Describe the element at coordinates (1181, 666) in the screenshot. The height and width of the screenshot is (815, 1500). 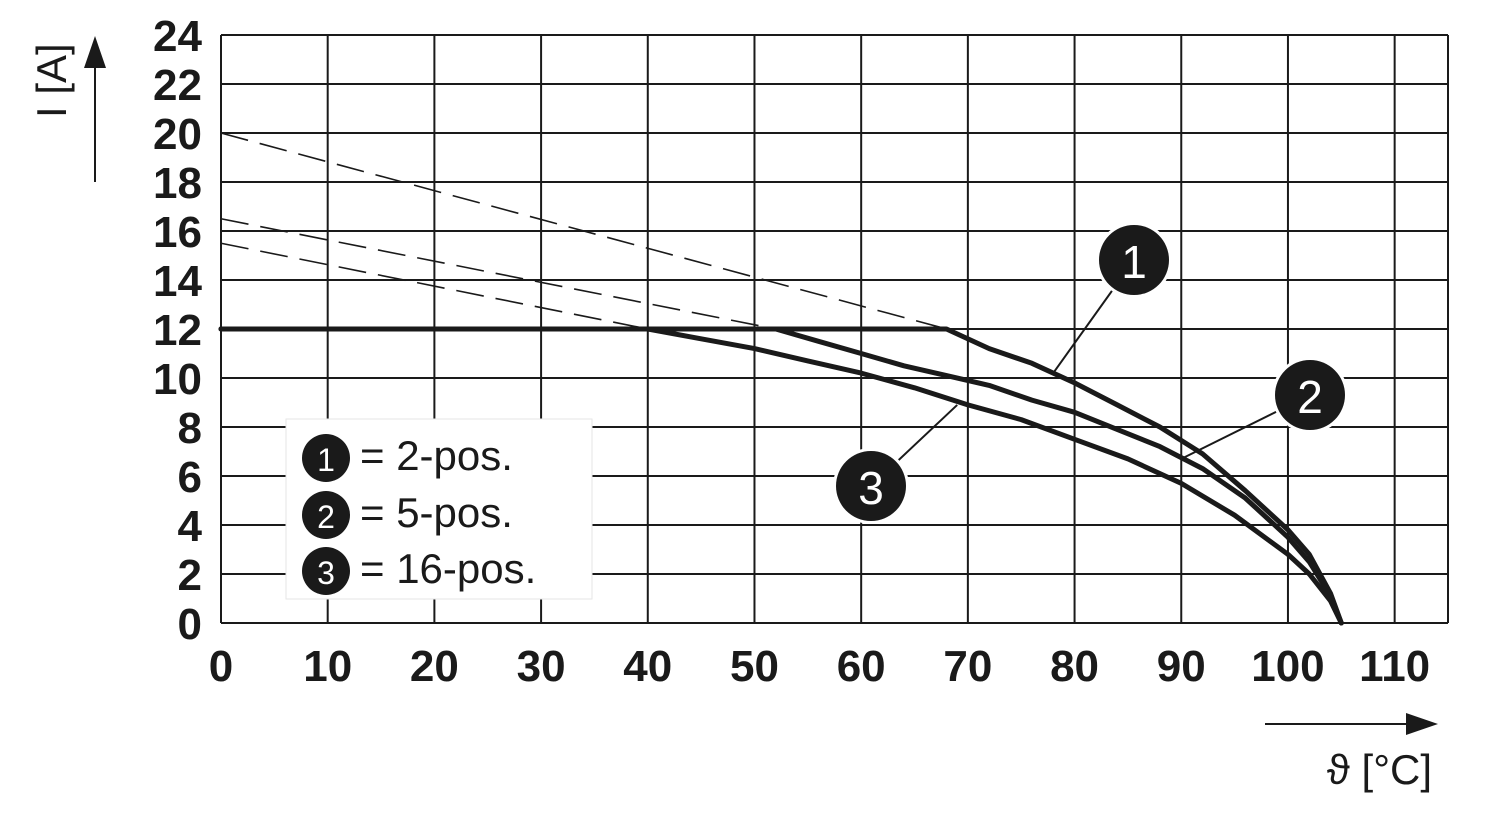
I see `x-tick-label: 90` at that location.